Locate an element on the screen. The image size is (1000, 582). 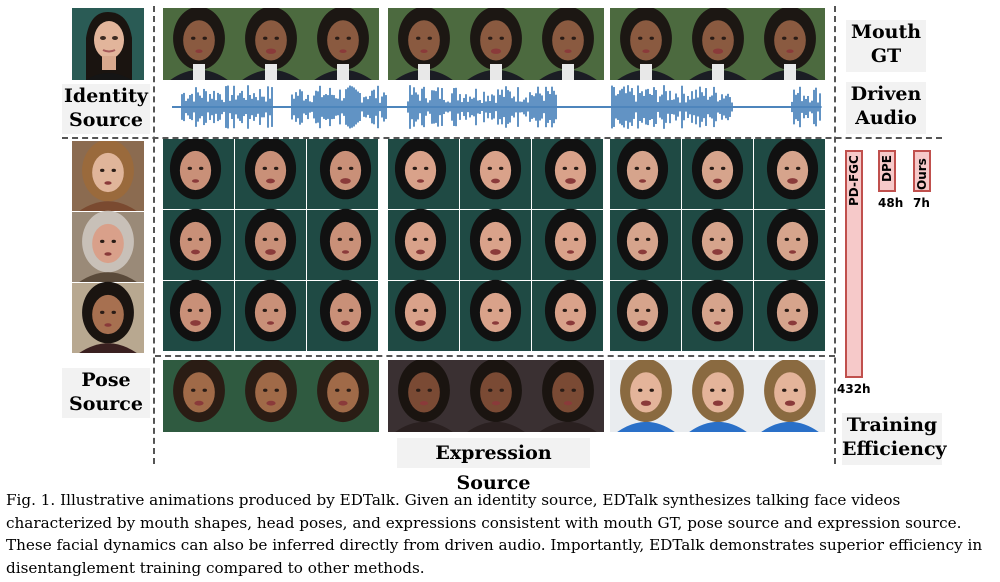
bar-pd-fgc is located at coordinates (854, 264).